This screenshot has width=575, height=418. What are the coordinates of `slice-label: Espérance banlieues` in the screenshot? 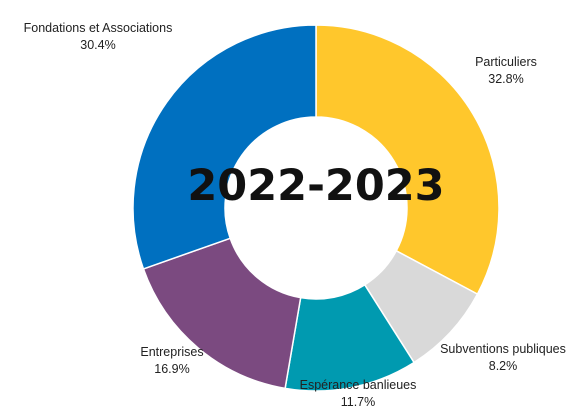 It's located at (358, 385).